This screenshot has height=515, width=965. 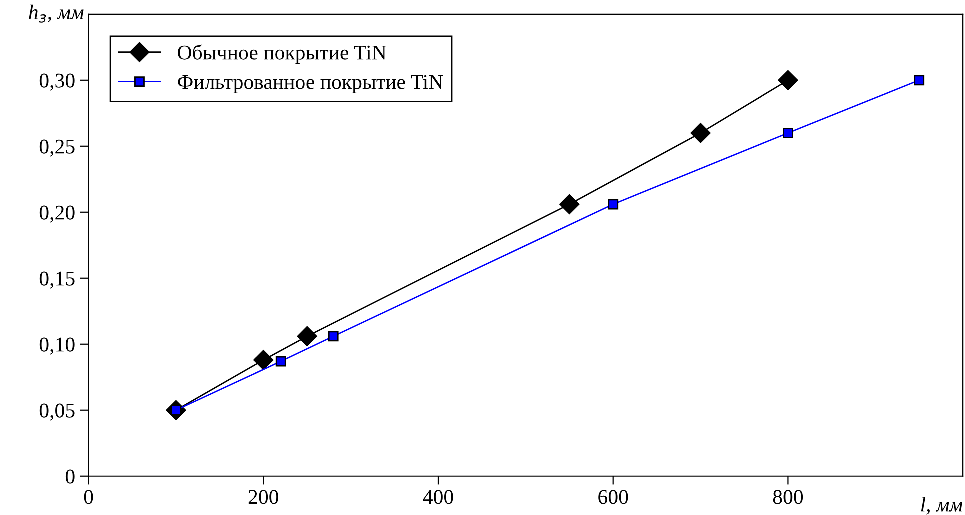 I want to click on y-tick-label: 0, so click(x=70, y=477).